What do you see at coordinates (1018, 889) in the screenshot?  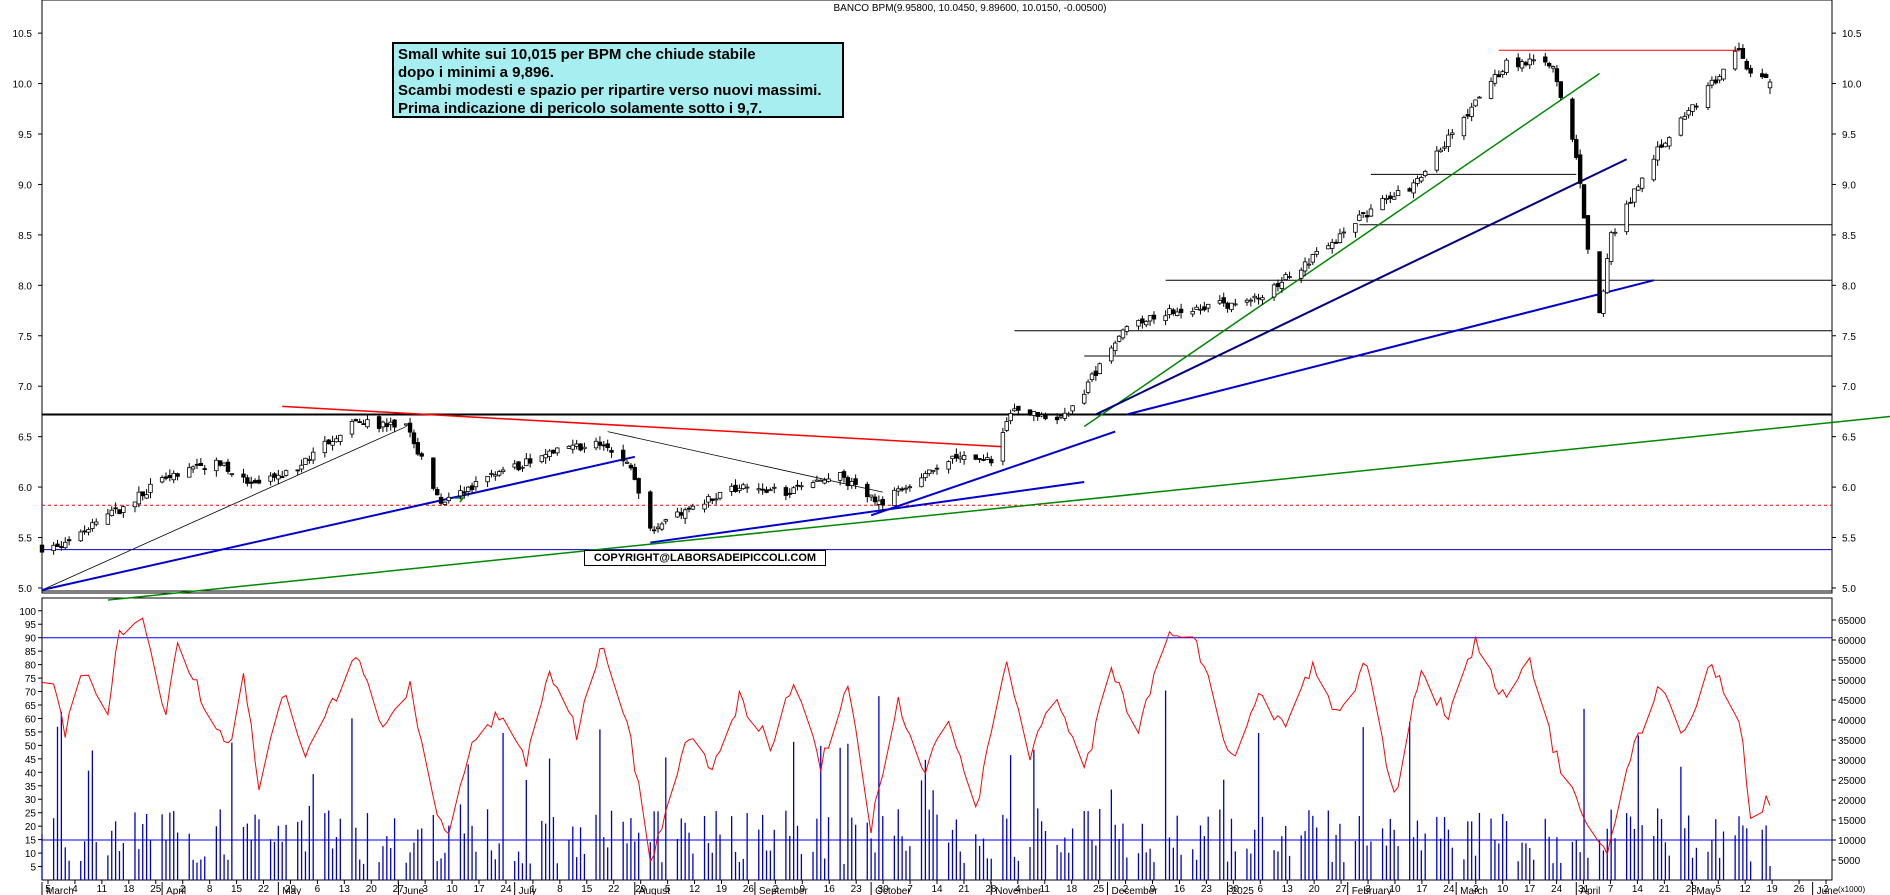 I see `date-tick-label: 4` at bounding box center [1018, 889].